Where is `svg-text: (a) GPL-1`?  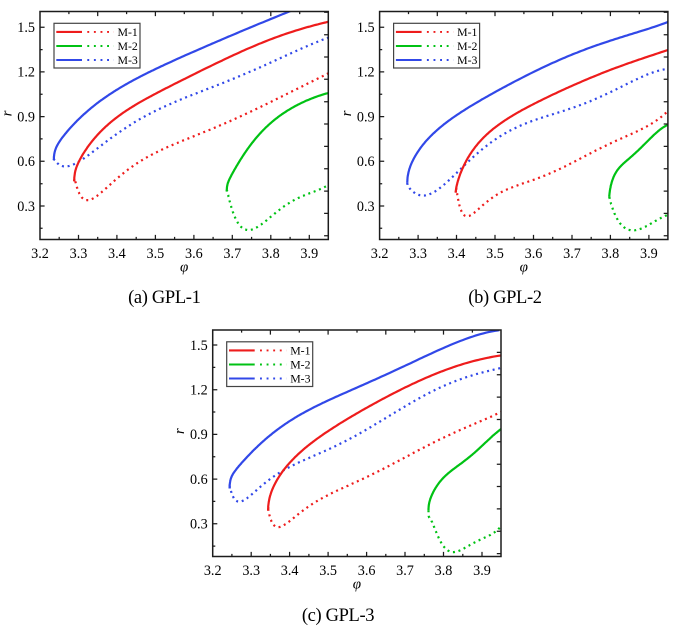
svg-text: (a) GPL-1 is located at coordinates (164, 298).